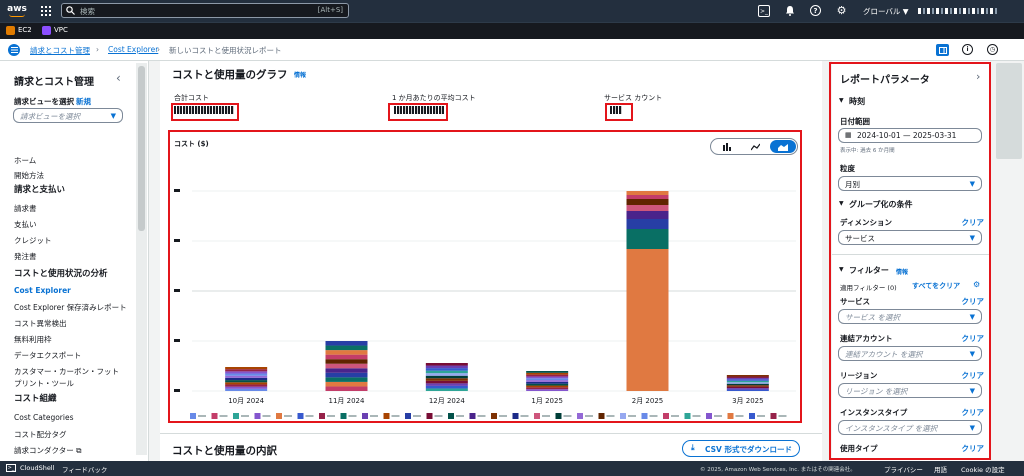 This screenshot has width=1024, height=476. What do you see at coordinates (300, 75) in the screenshot?
I see `graph-info-link: 情報` at bounding box center [300, 75].